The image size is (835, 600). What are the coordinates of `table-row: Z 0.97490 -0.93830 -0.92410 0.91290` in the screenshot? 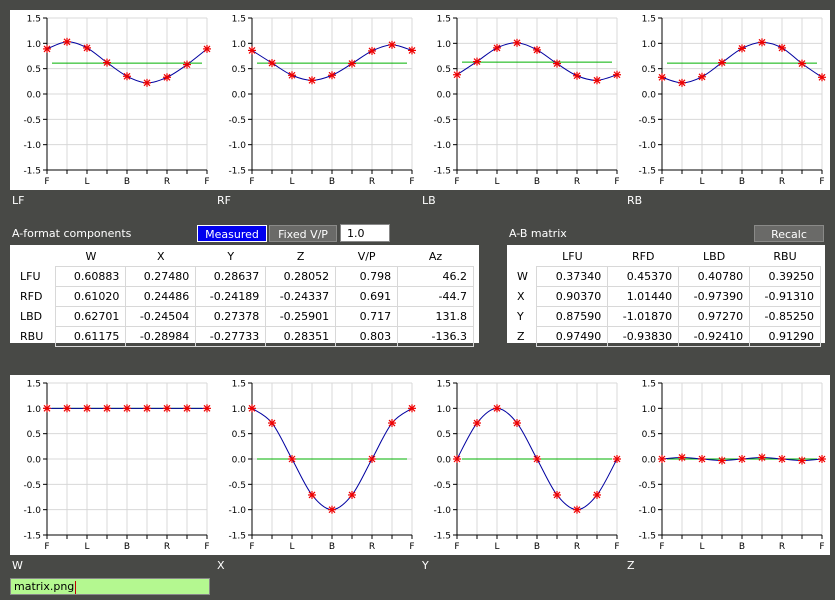 It's located at (666, 336).